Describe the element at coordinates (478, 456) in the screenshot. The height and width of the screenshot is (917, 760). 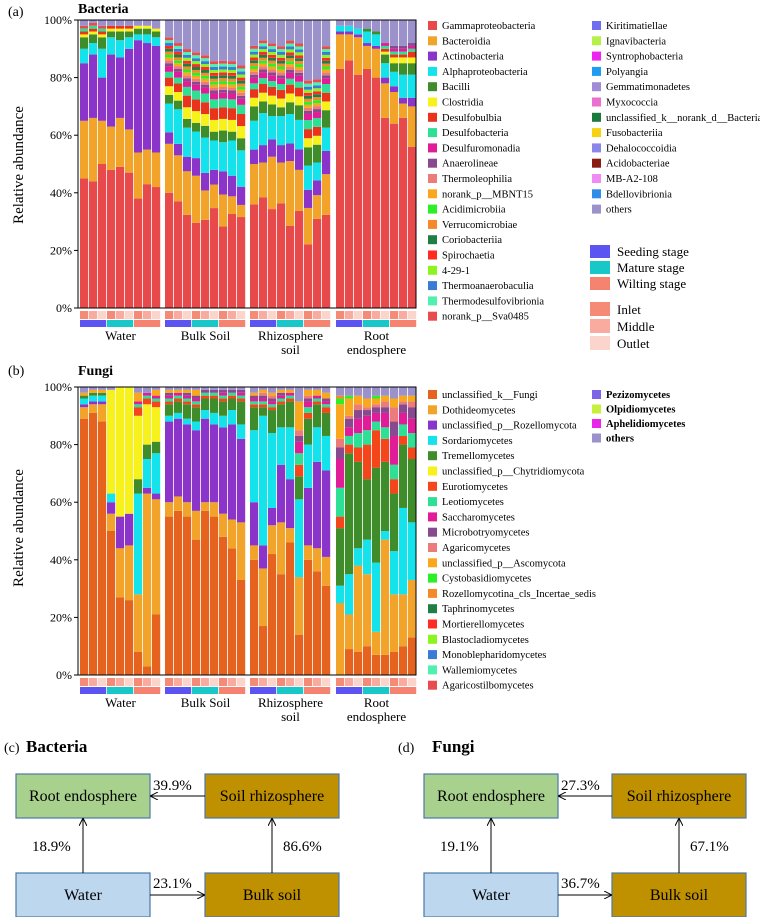
I see `legend-label: Tremellomycetes` at that location.